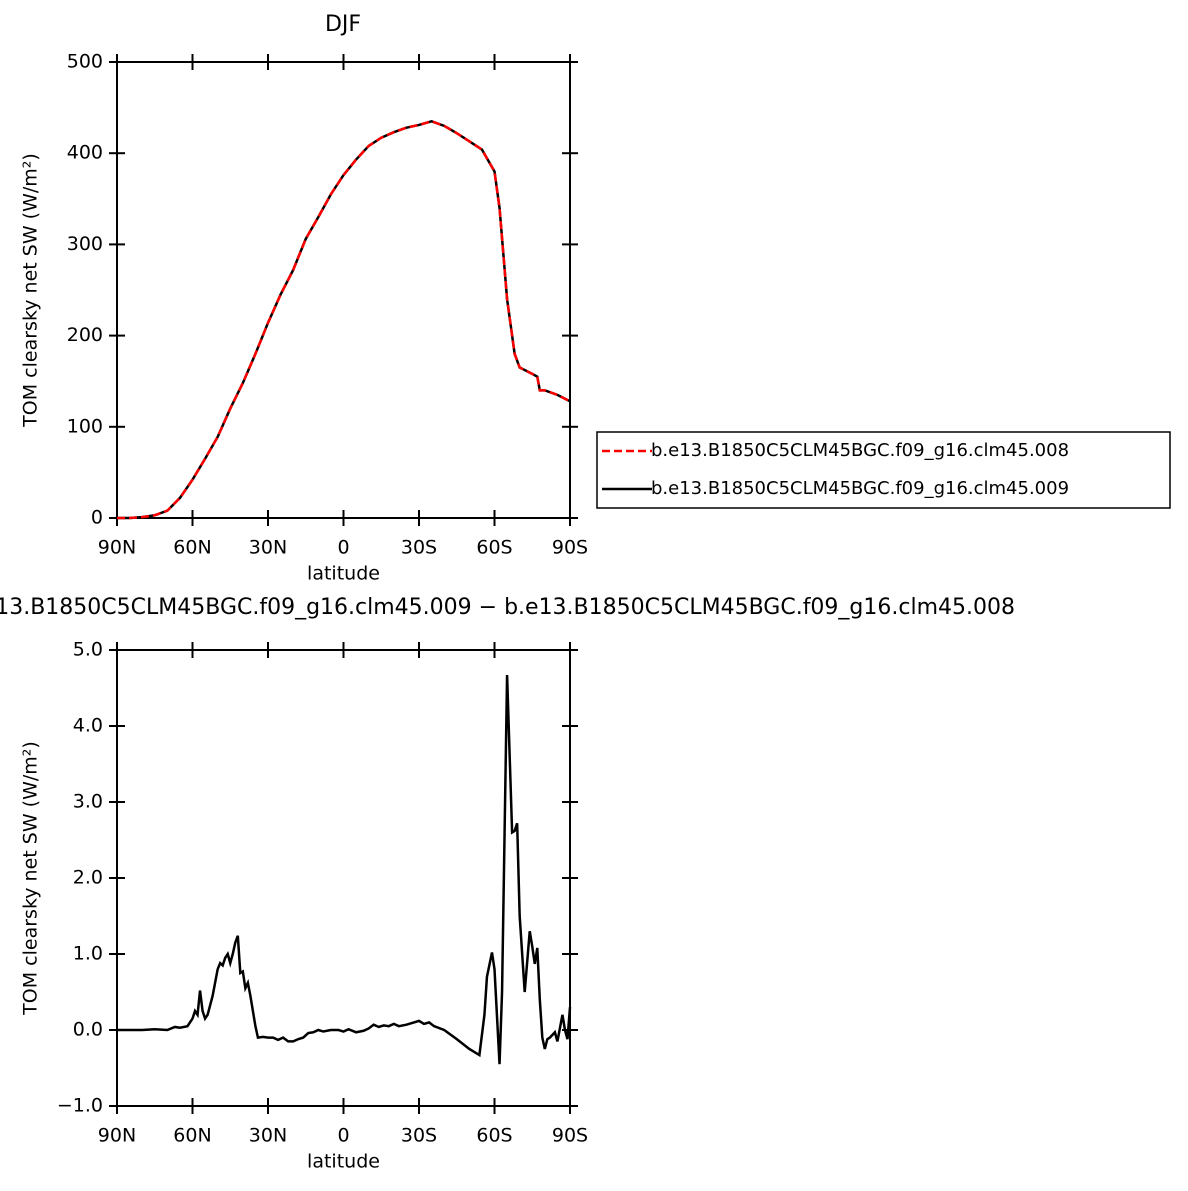 The width and height of the screenshot is (1188, 1191). What do you see at coordinates (88, 878) in the screenshot?
I see `y-tick-label: 2.0` at bounding box center [88, 878].